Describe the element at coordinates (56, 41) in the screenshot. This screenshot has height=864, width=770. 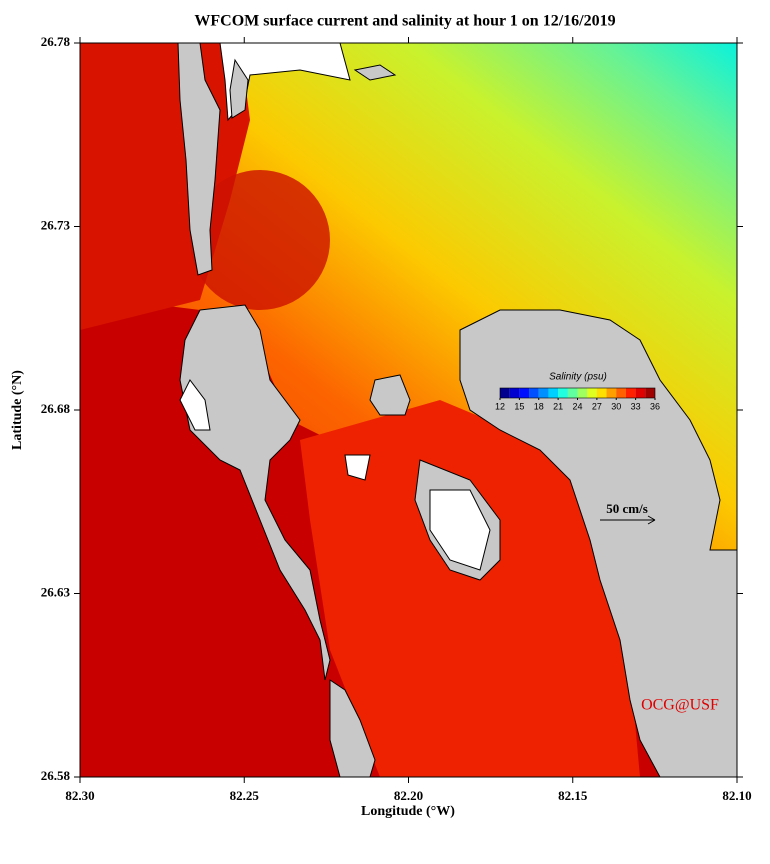
I see `y-tick-label: 26.78` at that location.